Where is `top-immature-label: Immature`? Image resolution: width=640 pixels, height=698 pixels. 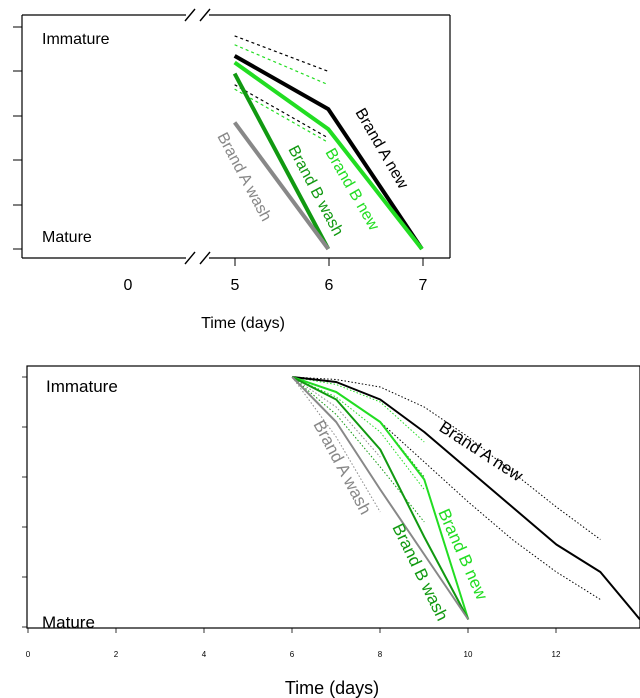 top-immature-label: Immature is located at coordinates (76, 39).